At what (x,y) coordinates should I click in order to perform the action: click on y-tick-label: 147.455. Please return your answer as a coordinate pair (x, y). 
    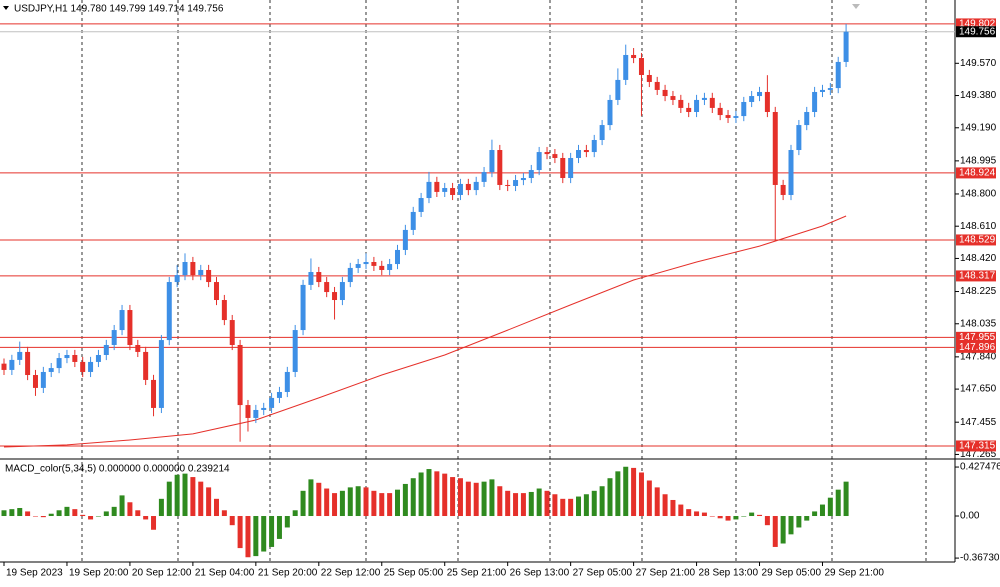
    Looking at the image, I should click on (978, 422).